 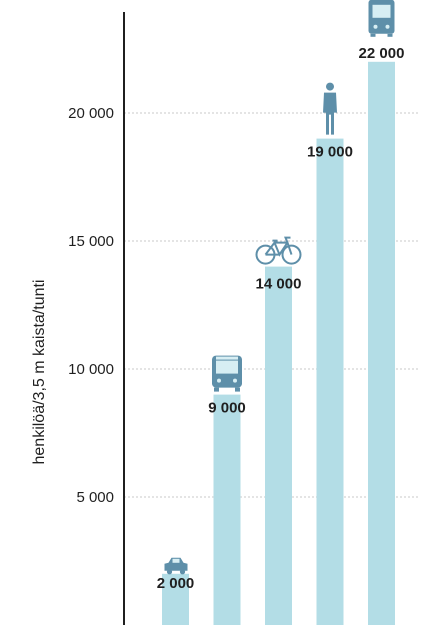 What do you see at coordinates (227, 408) in the screenshot?
I see `value-label-bus: 9 000` at bounding box center [227, 408].